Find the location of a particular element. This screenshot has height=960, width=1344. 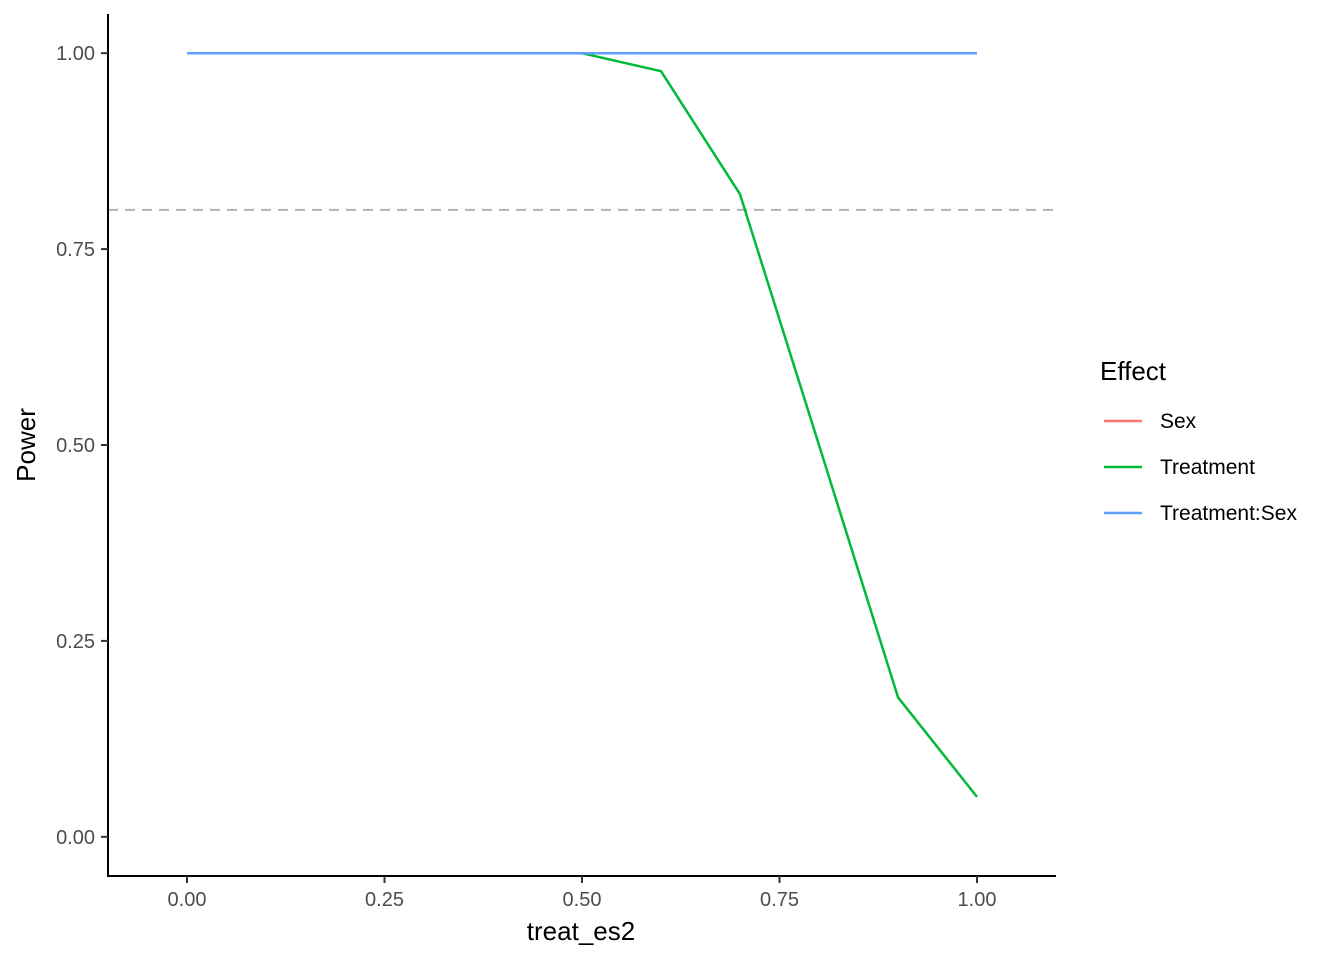

x-tick-label: 1.00 is located at coordinates (977, 900).